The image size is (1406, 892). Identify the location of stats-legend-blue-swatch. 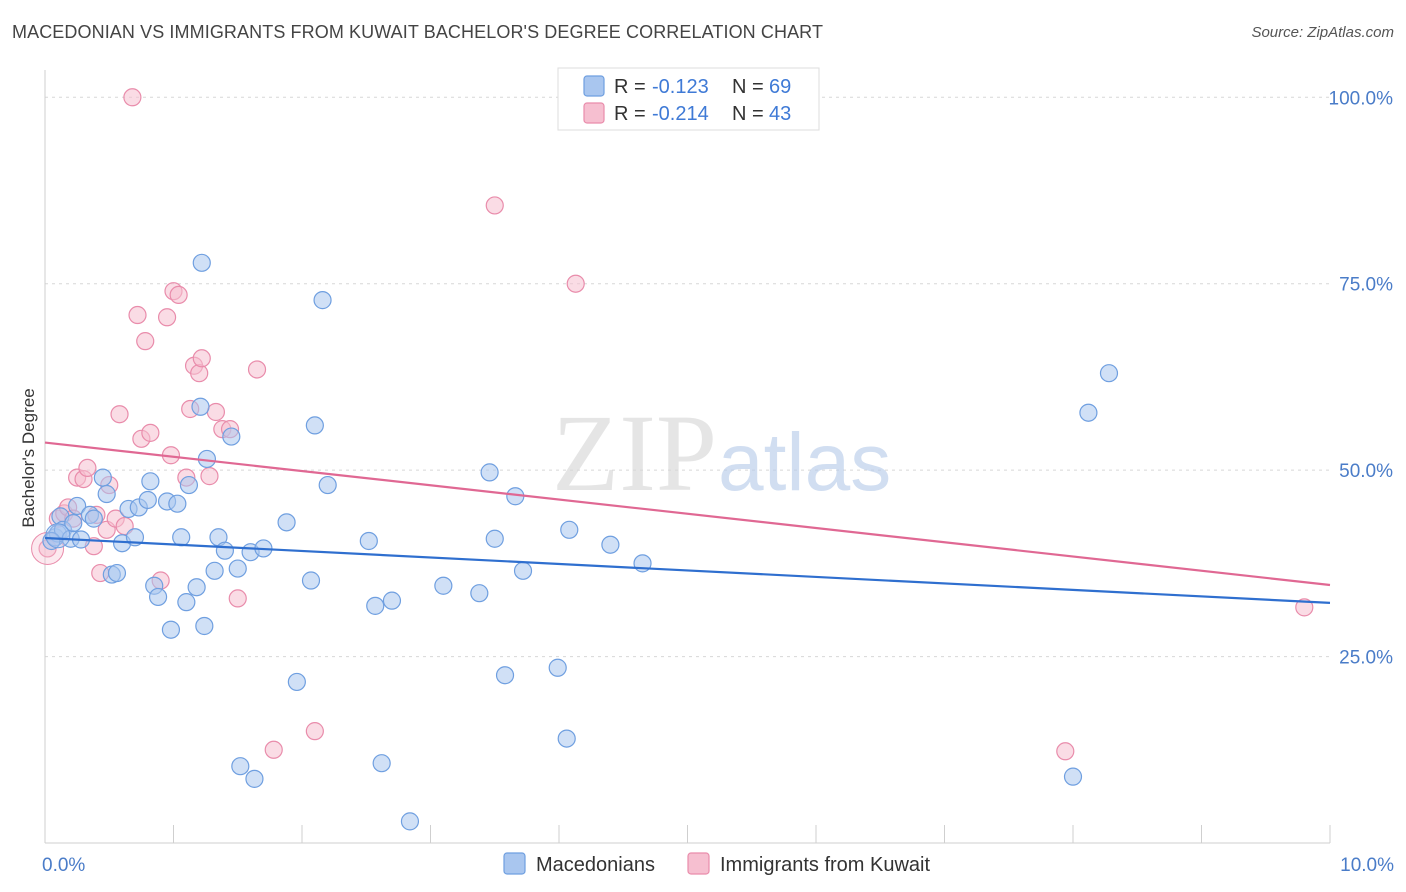
(594, 86).